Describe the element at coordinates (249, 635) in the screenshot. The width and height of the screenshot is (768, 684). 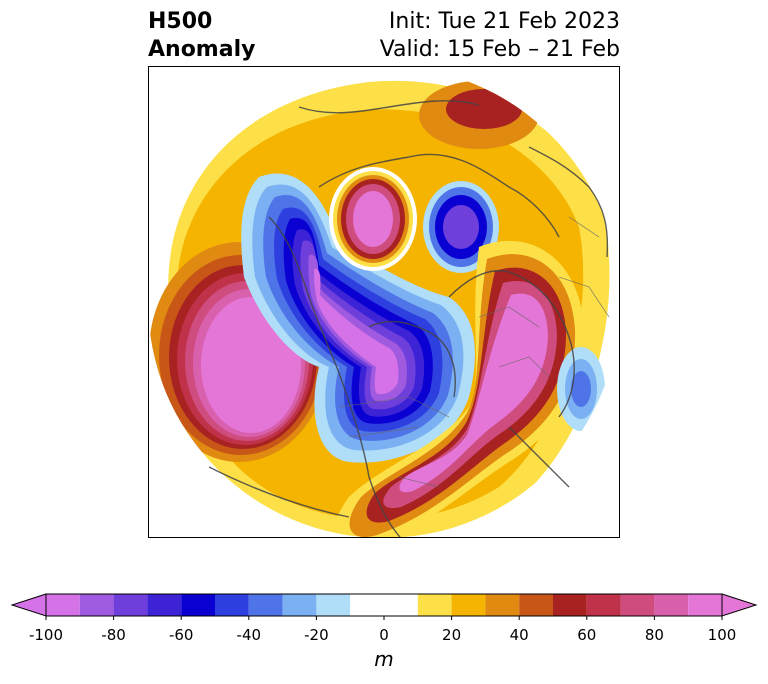
I see `colorbar-tick-label: -40` at that location.